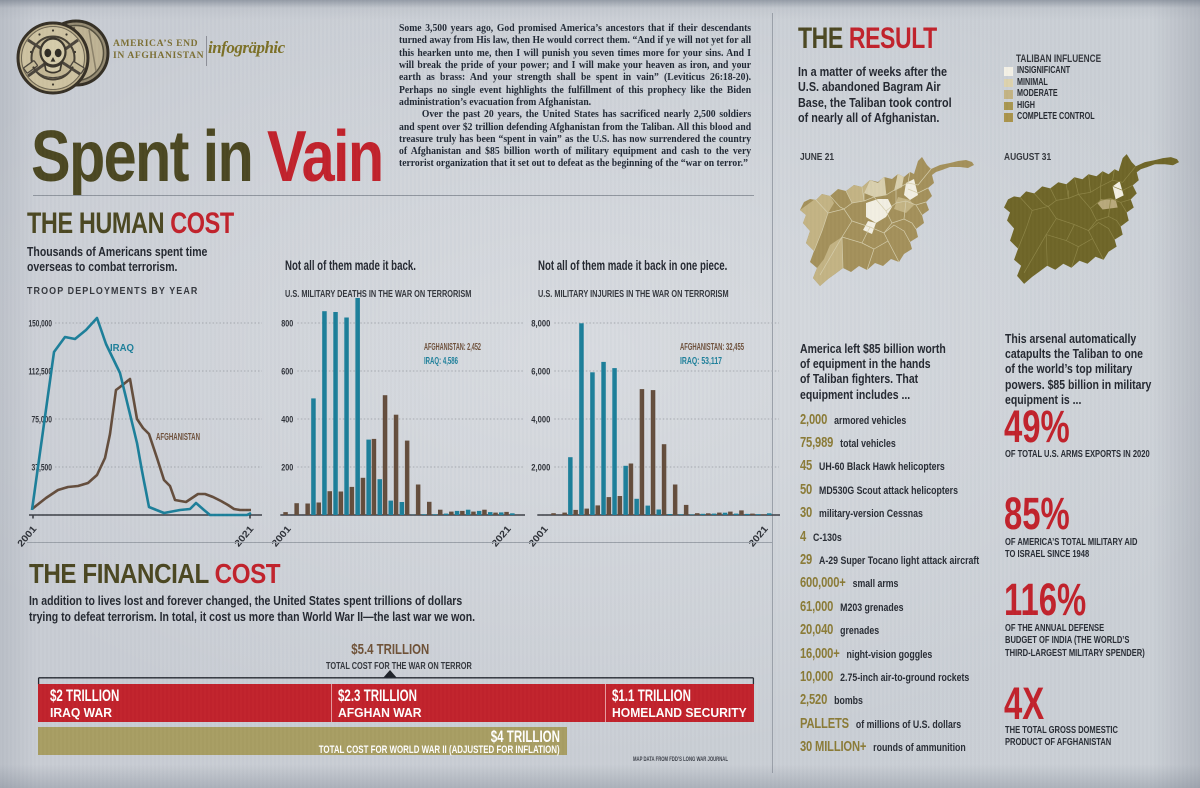  What do you see at coordinates (41, 324) in the screenshot?
I see `svg-text: 150,000` at bounding box center [41, 324].